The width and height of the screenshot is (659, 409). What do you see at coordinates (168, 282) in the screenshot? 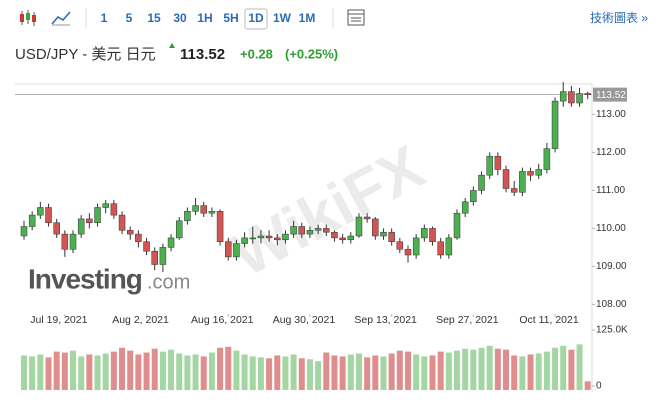
I see `logo-suffix: .com` at bounding box center [168, 282].